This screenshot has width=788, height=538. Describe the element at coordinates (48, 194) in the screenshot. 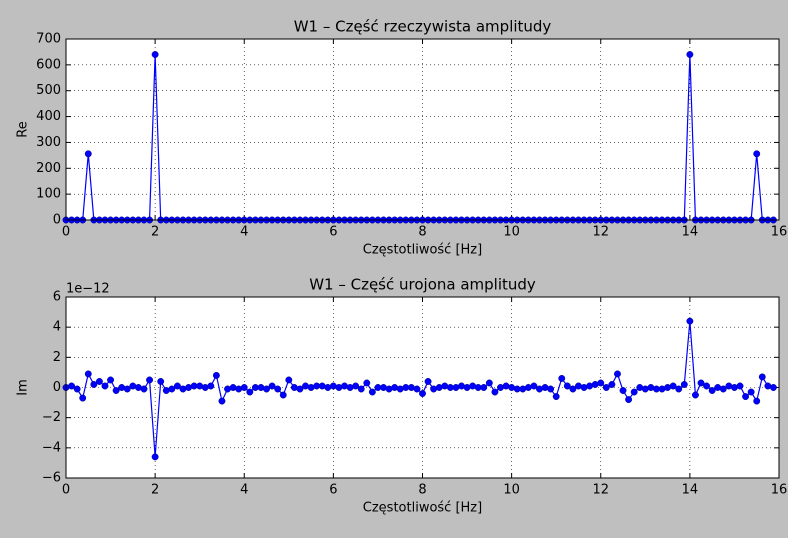

I see `y-tick-label: 100` at that location.